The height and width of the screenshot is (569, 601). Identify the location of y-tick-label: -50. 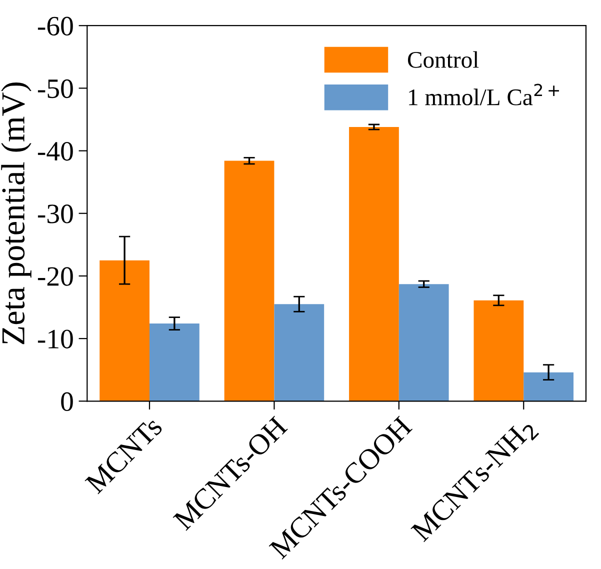
(55, 88).